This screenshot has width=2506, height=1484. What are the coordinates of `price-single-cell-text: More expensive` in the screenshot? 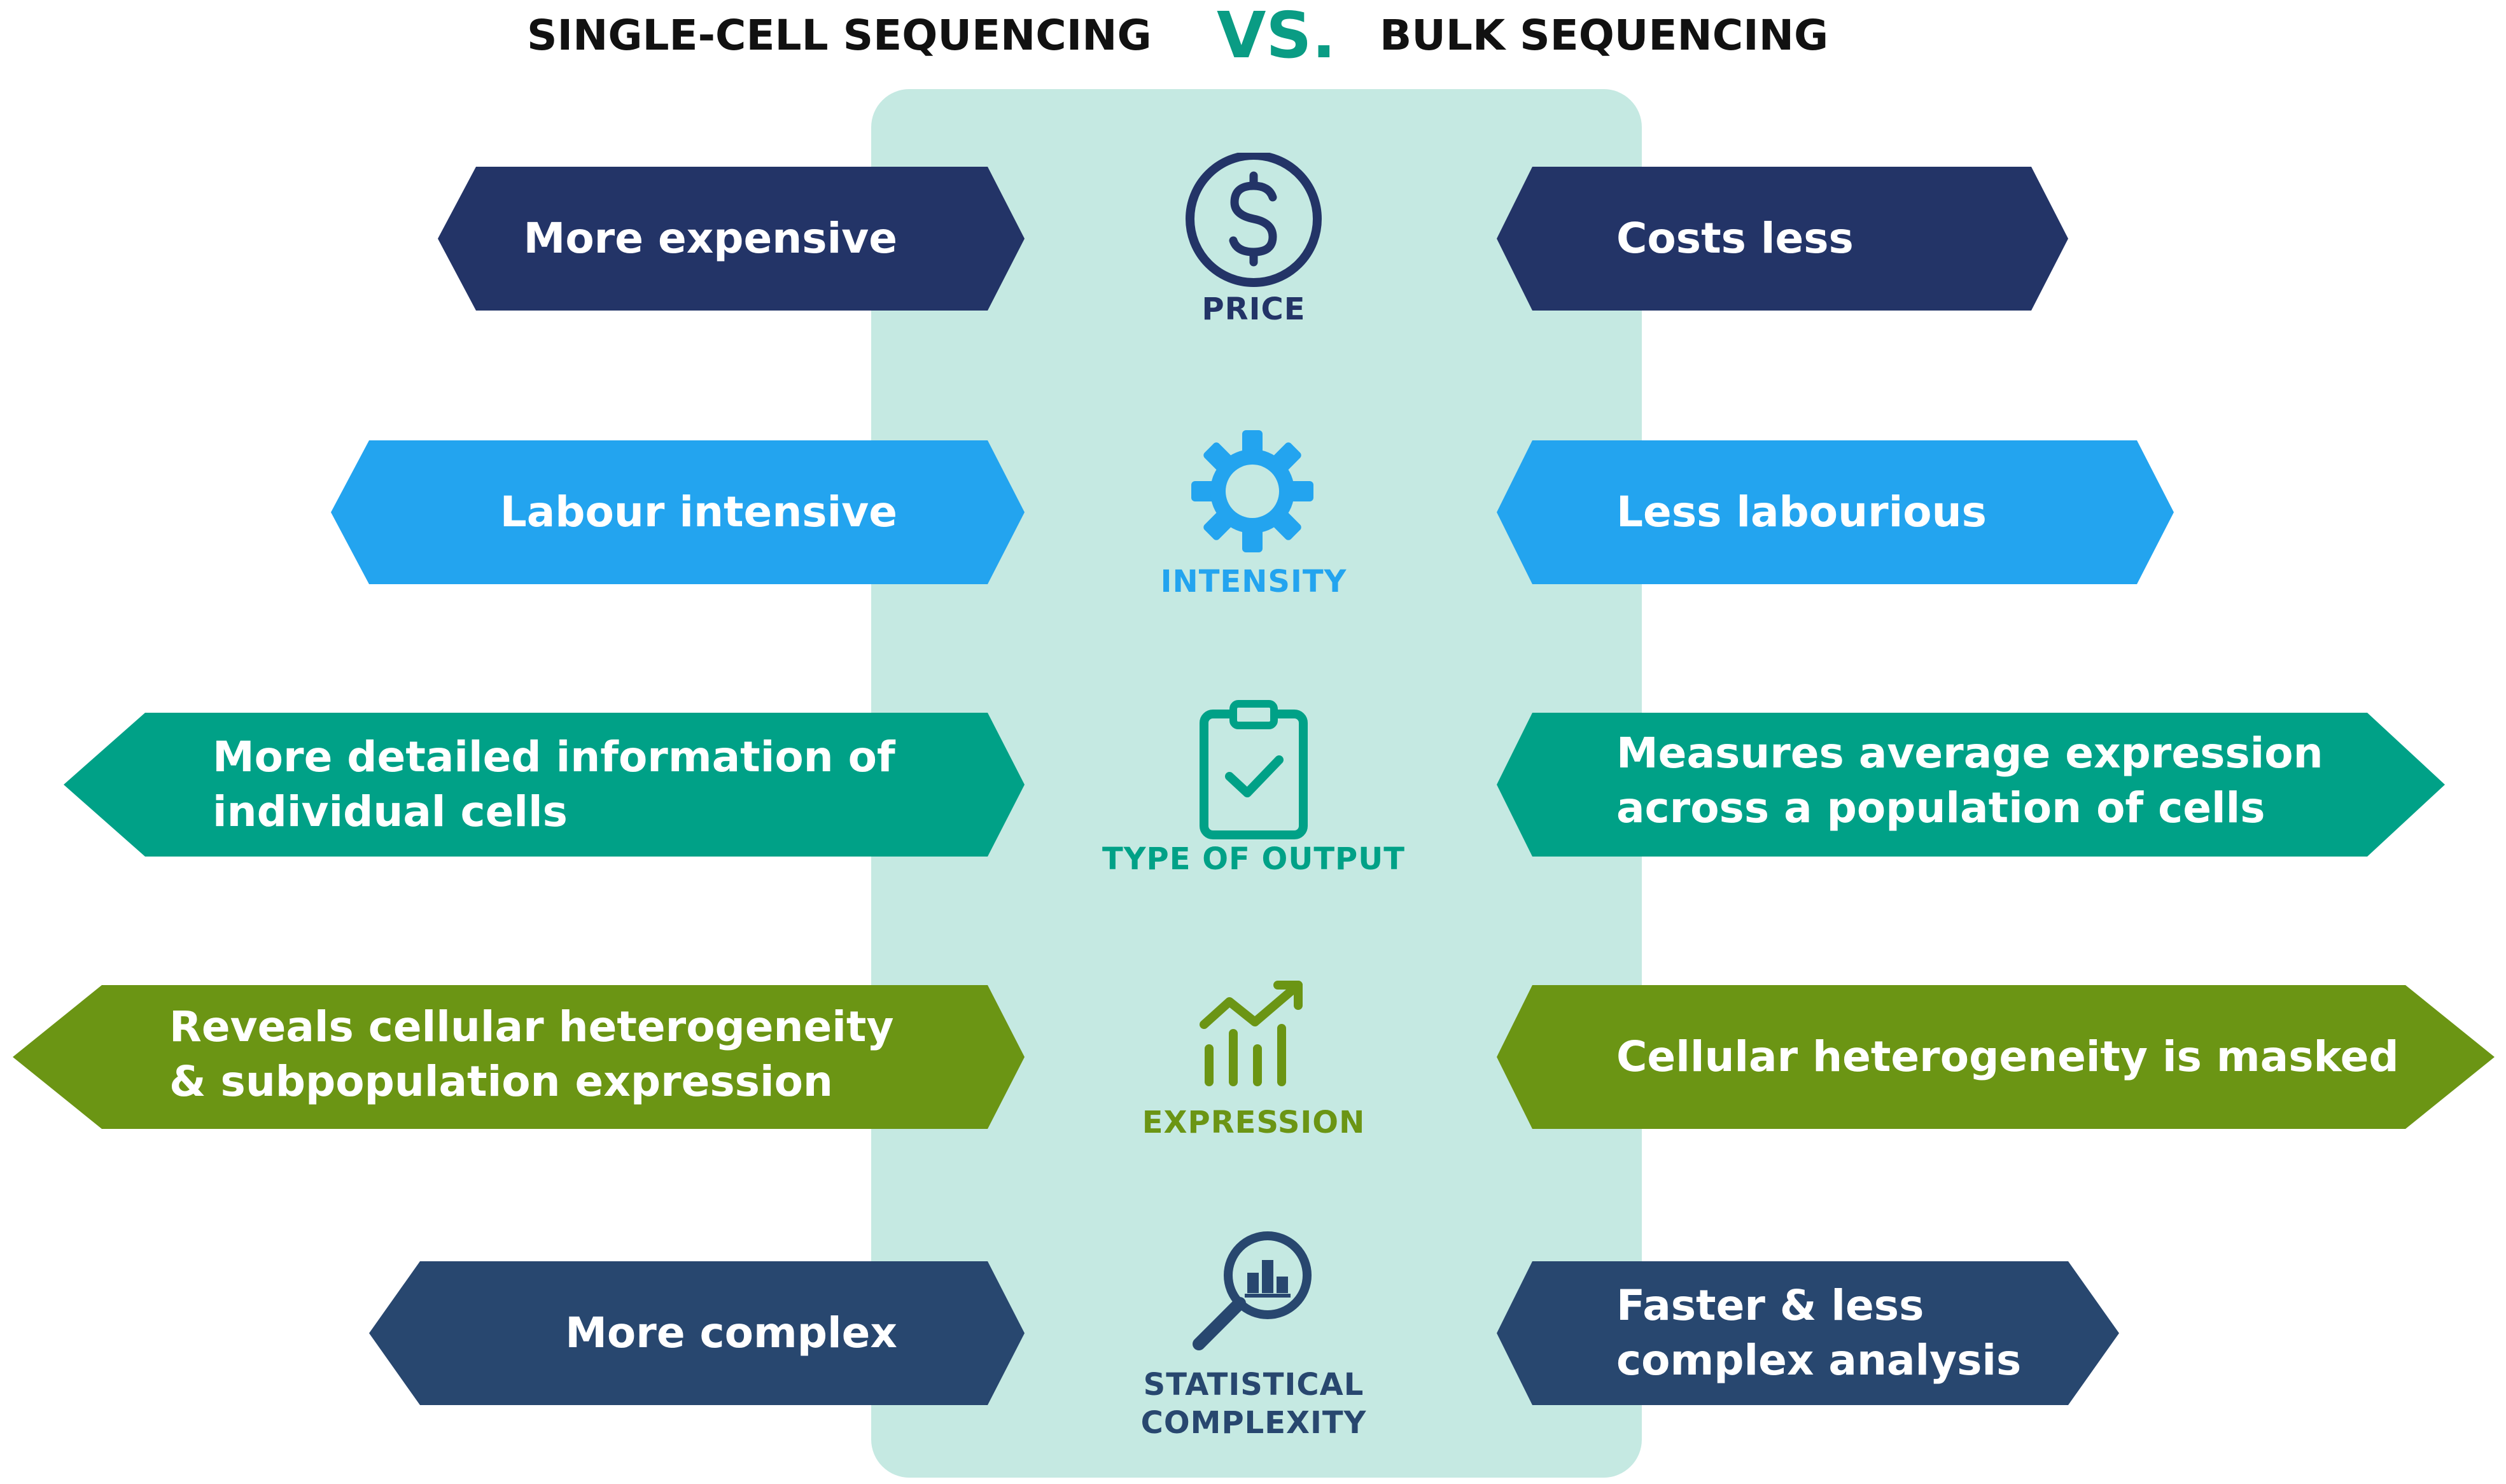 It's located at (667, 239).